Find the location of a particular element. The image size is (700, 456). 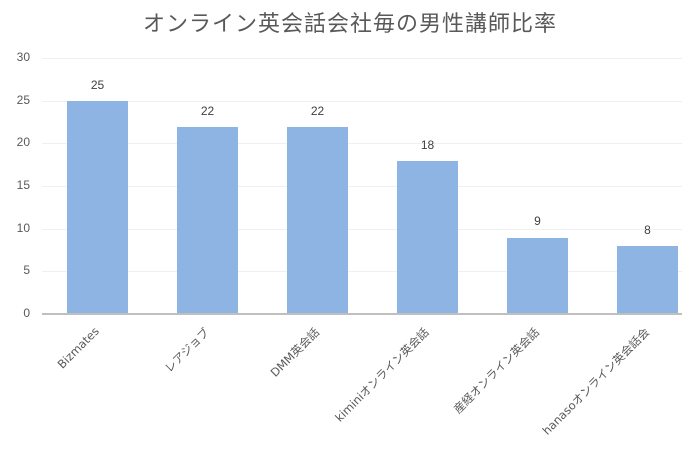

bar-kimini is located at coordinates (427, 237).